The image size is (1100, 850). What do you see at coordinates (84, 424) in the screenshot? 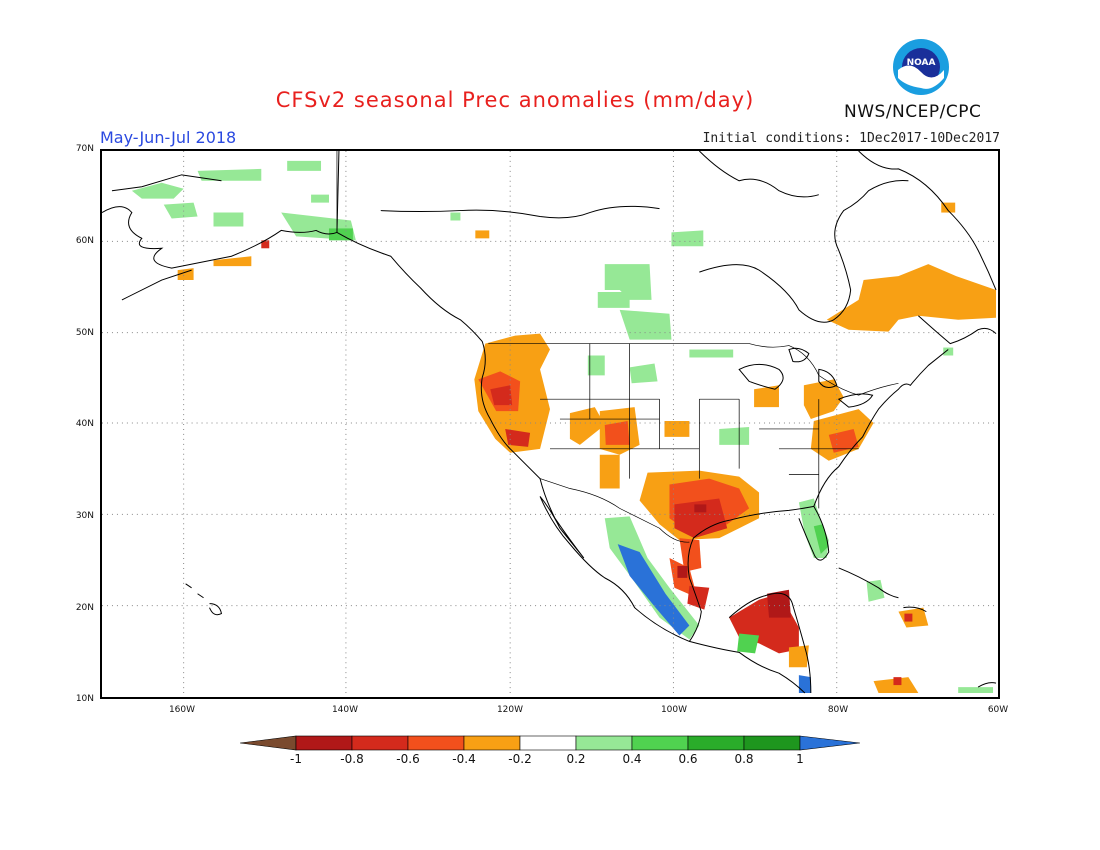
I see `lat-label-40n: 40N` at bounding box center [84, 424].